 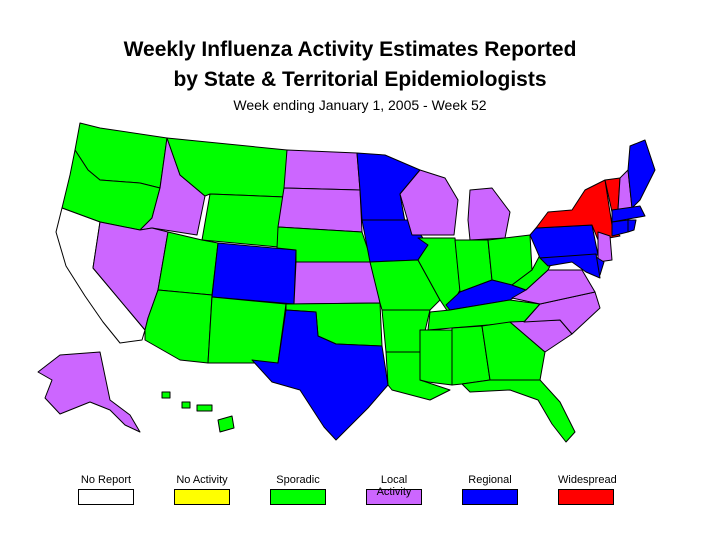 I want to click on state-ct, so click(x=620, y=228).